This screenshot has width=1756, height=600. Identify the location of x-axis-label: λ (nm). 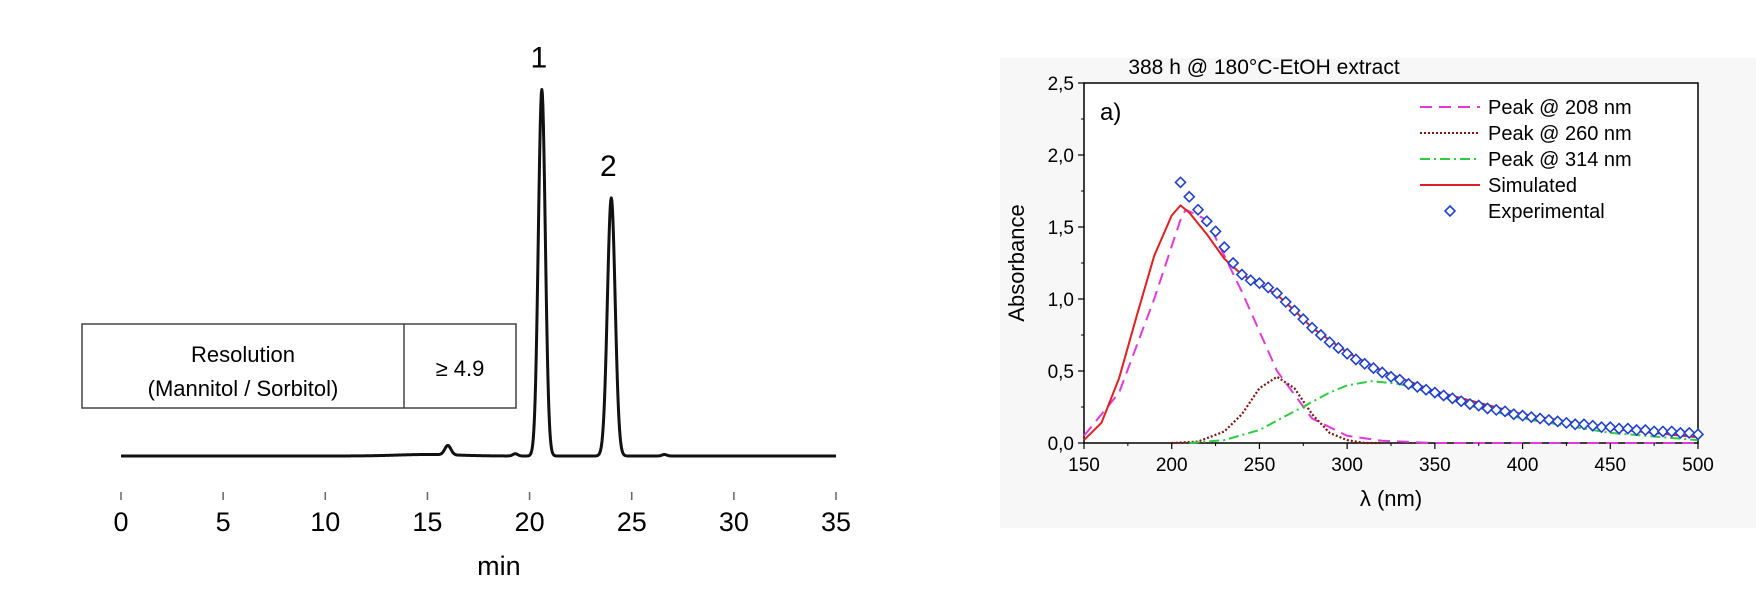
(1391, 498).